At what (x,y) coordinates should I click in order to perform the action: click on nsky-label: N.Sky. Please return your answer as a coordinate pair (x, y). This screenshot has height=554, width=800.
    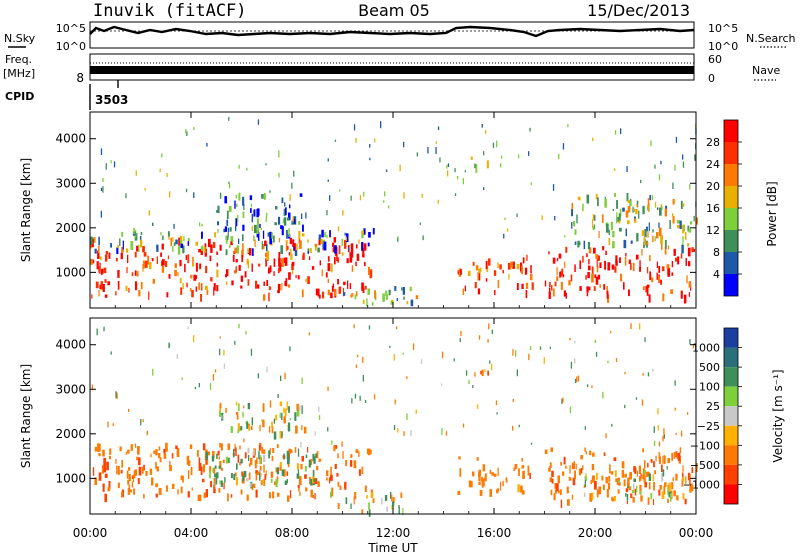
    Looking at the image, I should click on (20, 38).